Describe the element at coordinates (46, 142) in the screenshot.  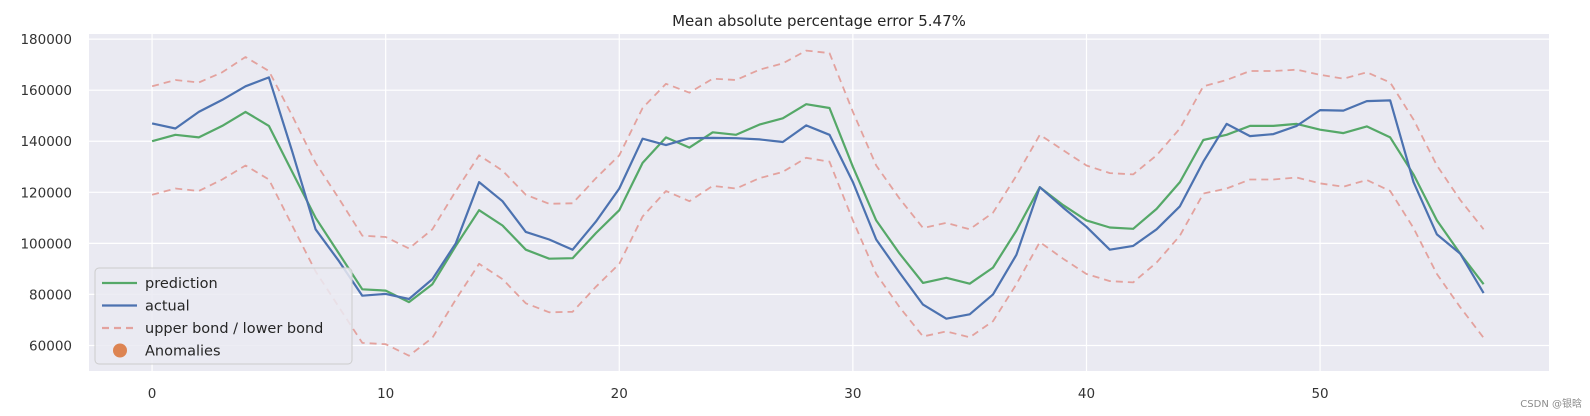
I see `y-tick-label: 140000` at that location.